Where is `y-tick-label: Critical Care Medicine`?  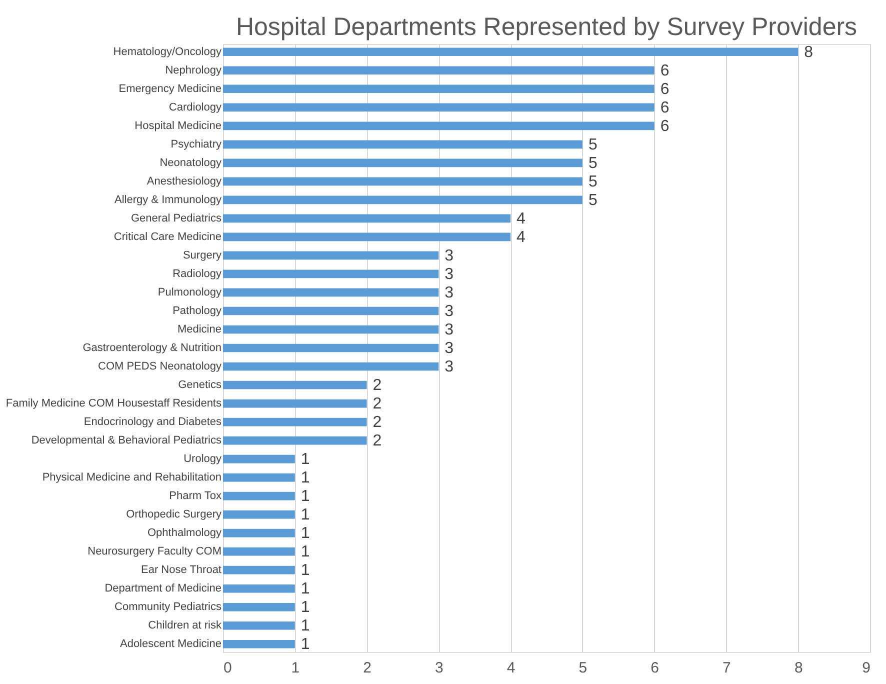 y-tick-label: Critical Care Medicine is located at coordinates (168, 236).